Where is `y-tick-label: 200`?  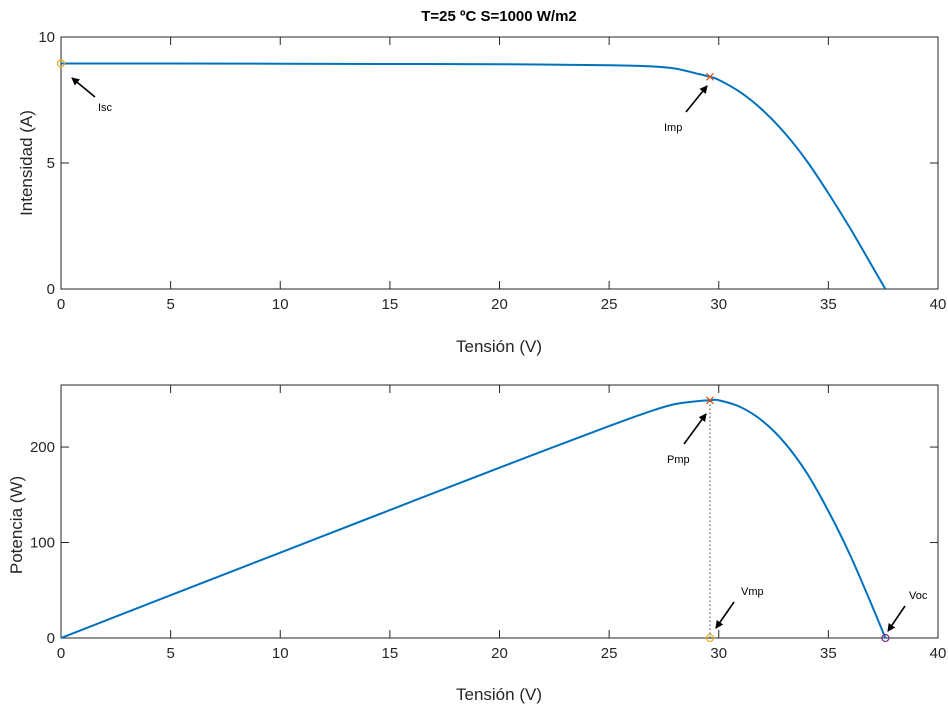
y-tick-label: 200 is located at coordinates (42, 447).